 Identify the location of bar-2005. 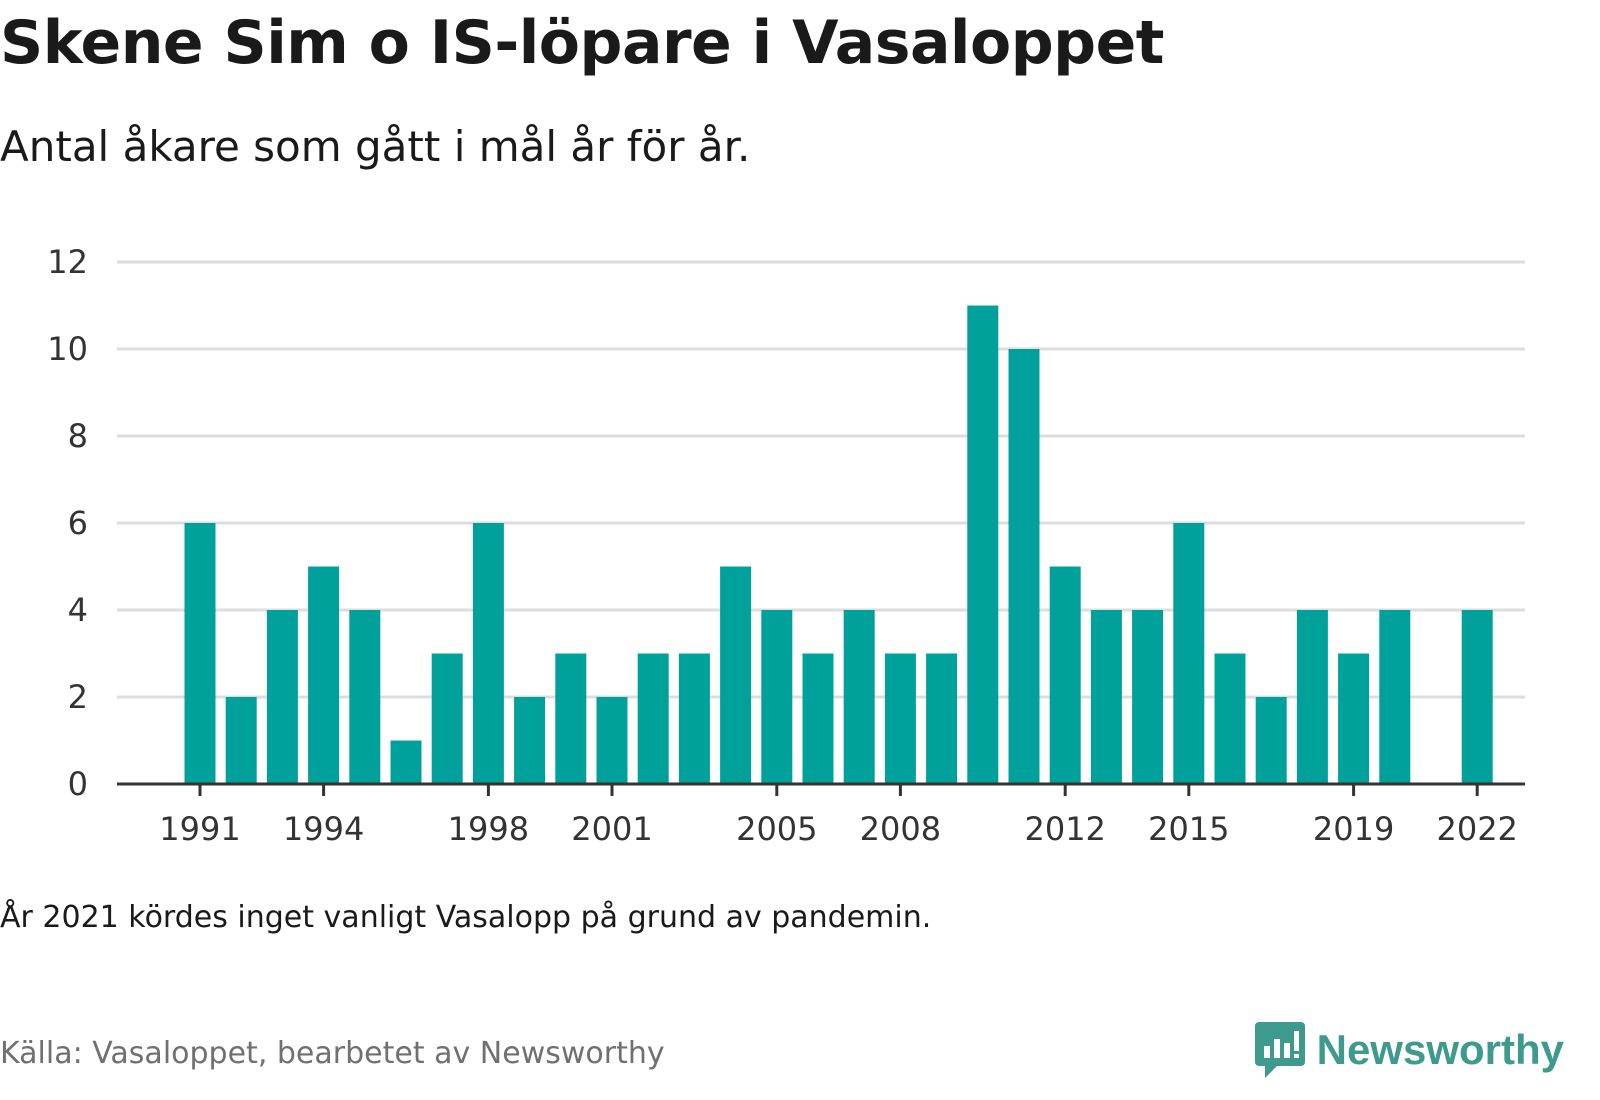
(777, 697).